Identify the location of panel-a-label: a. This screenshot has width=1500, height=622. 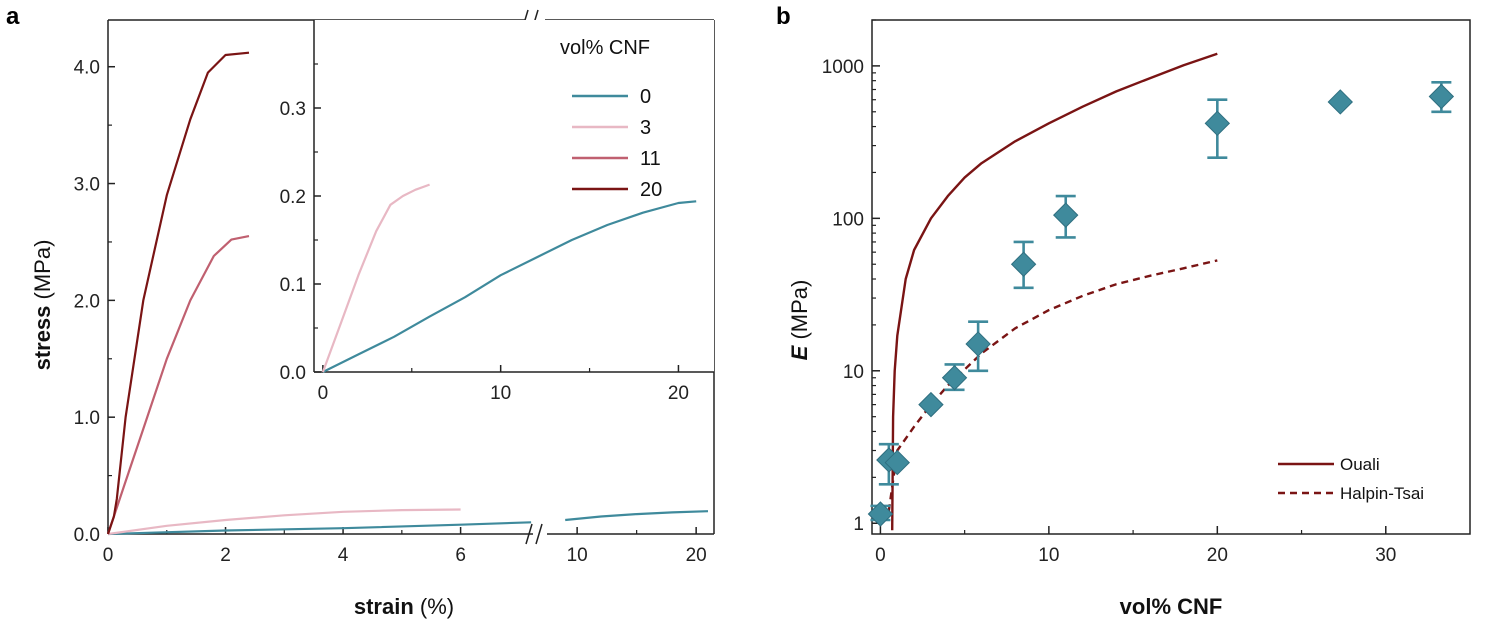
(13, 16).